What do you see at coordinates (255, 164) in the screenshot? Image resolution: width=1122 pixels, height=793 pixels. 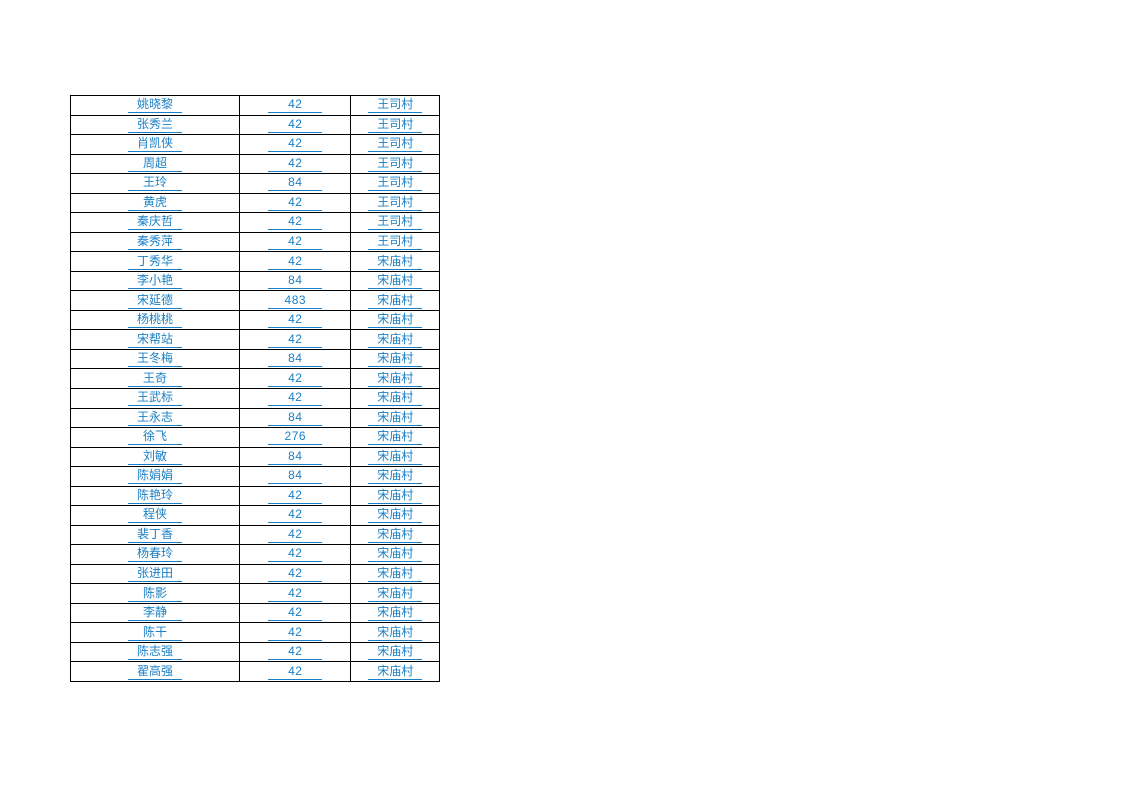 I see `table-row: 周超 42 王司村` at bounding box center [255, 164].